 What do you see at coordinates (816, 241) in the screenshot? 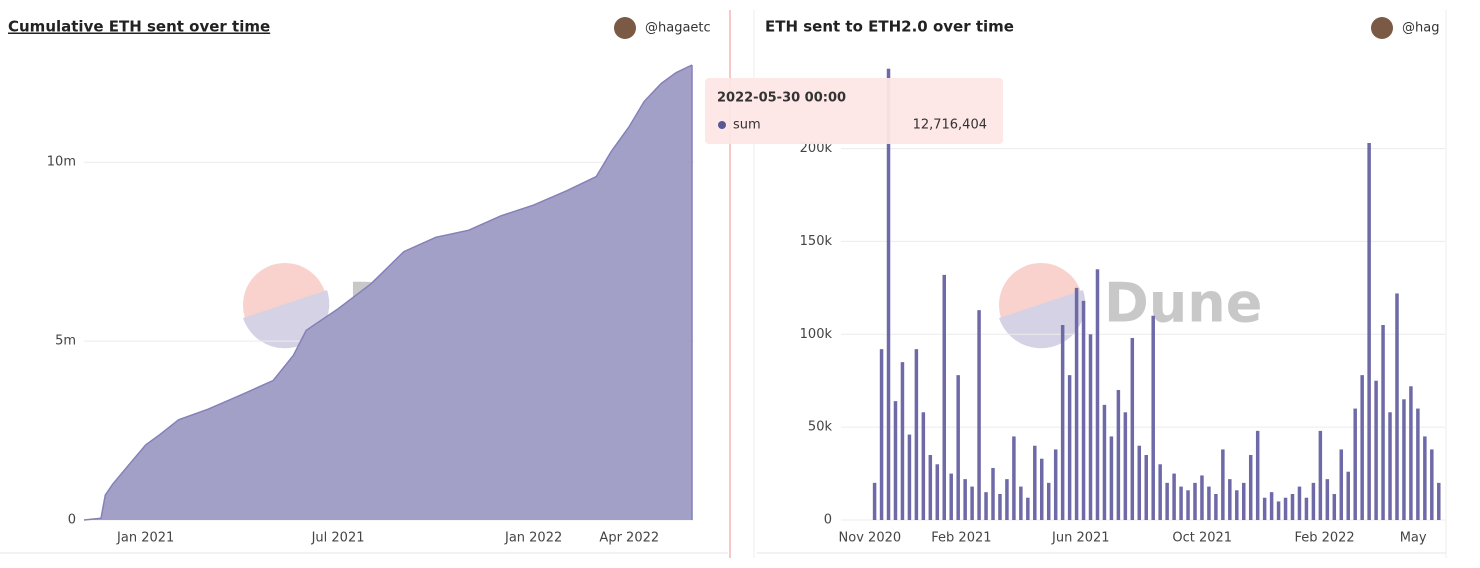
I see `y-tick-label: 150k` at bounding box center [816, 241].